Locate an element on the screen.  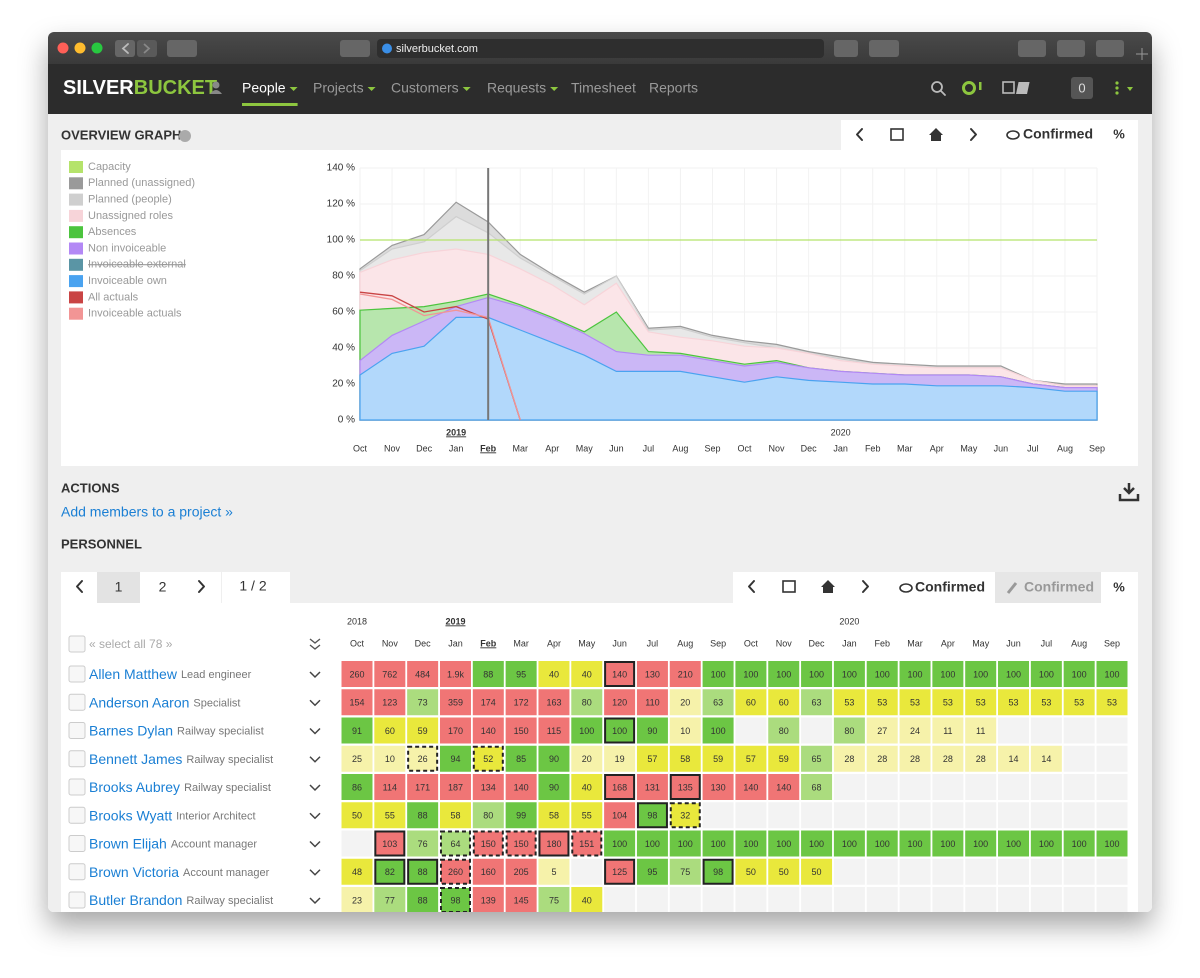
legend-label: Capacity is located at coordinates (109, 167).